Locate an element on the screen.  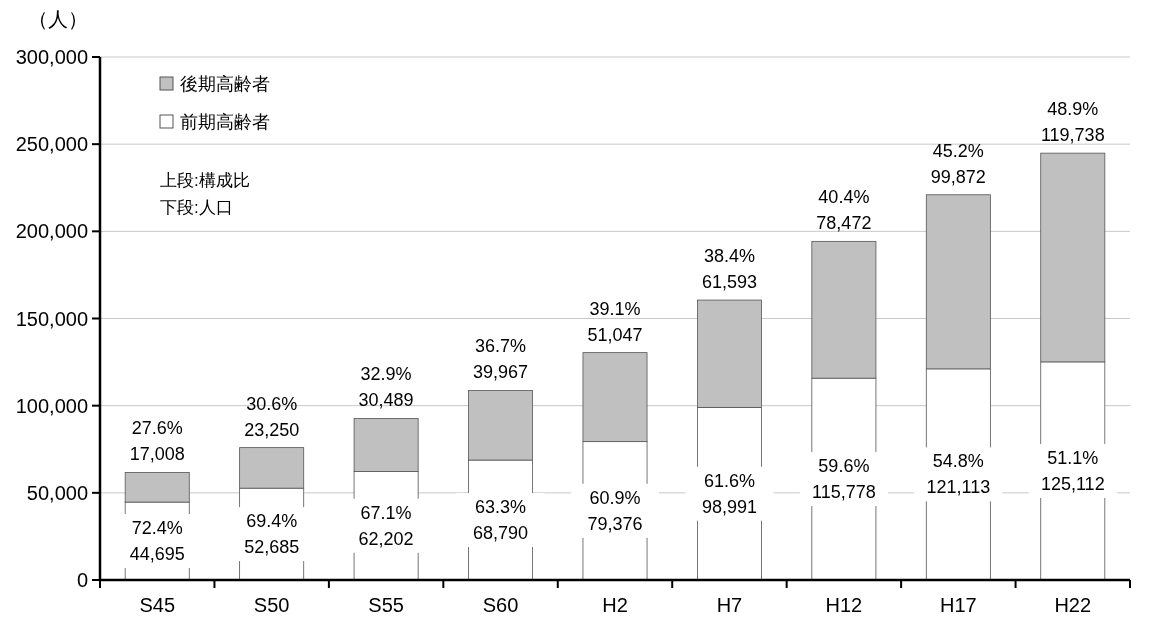
x-tick-label: S60 is located at coordinates (500, 605).